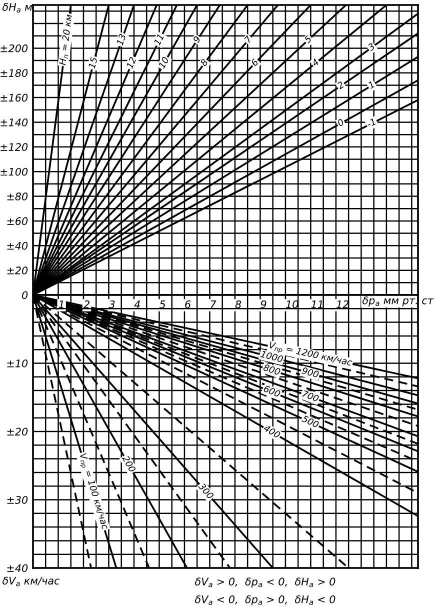  Describe the element at coordinates (340, 85) in the screenshot. I see `text: 2` at that location.